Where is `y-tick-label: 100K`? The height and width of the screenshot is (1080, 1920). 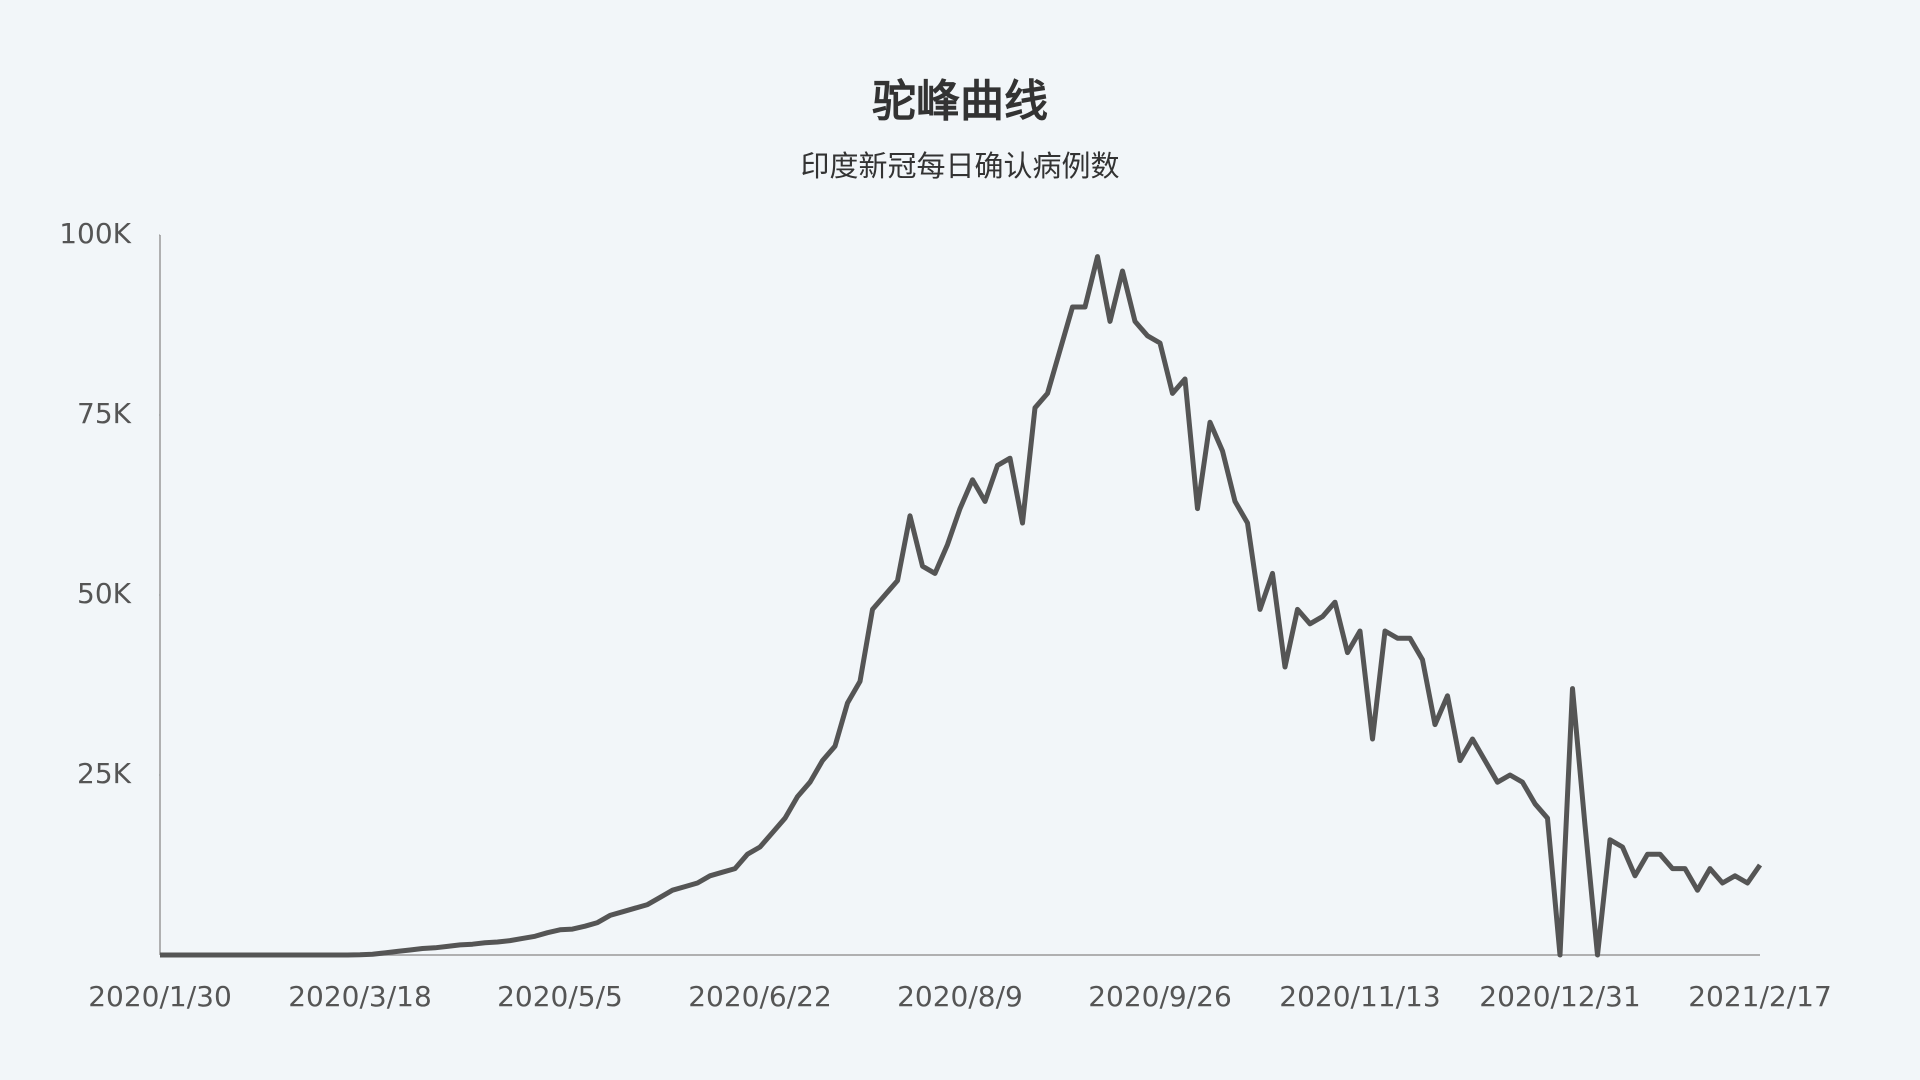
y-tick-label: 100K is located at coordinates (95, 233).